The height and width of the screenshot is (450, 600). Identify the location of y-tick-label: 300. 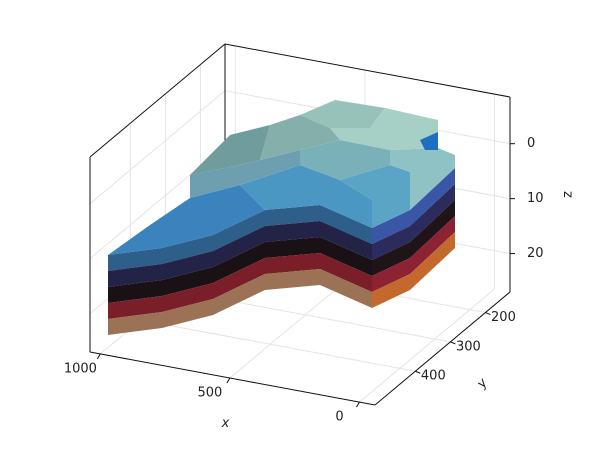
(468, 346).